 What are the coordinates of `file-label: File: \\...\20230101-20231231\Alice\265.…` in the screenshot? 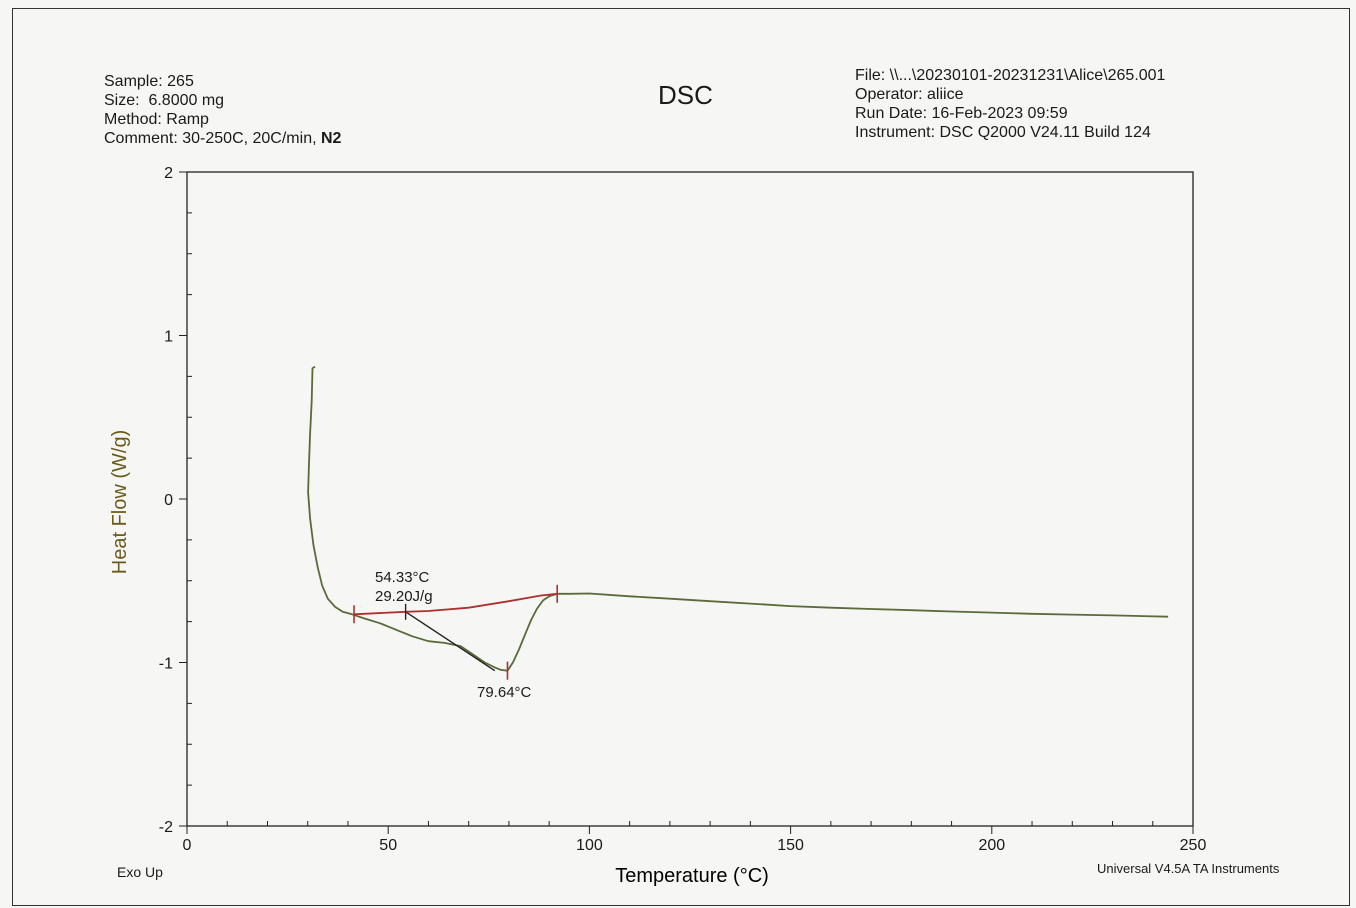 It's located at (1010, 75).